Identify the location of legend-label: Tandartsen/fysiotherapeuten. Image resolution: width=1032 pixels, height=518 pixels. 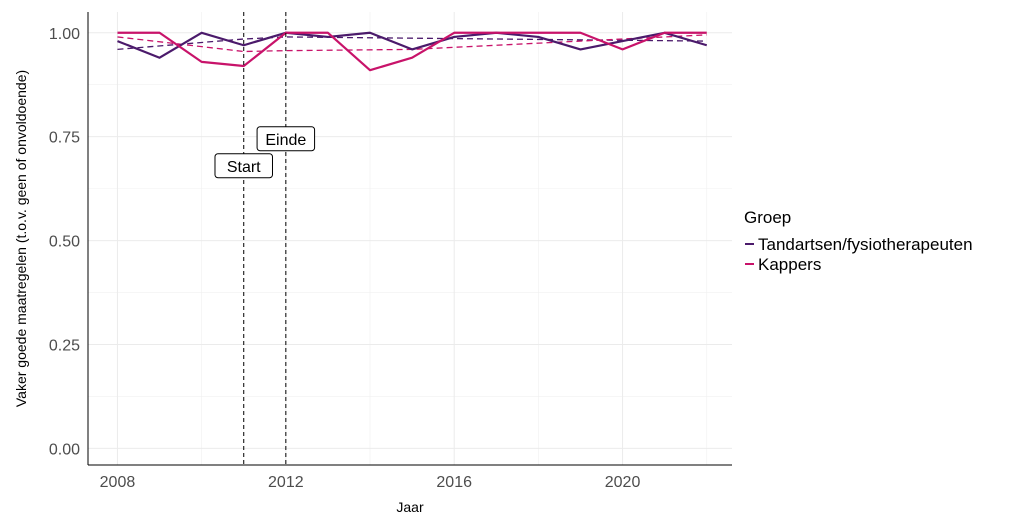
(865, 244).